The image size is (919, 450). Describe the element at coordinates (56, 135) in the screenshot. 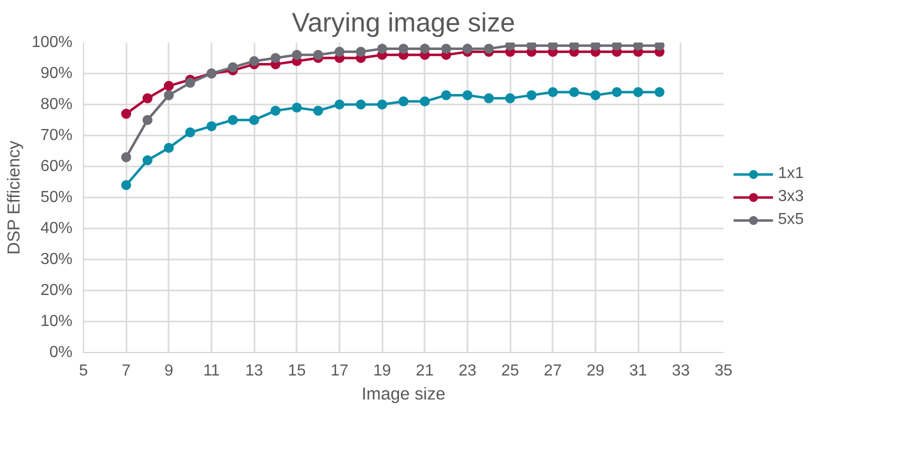

I see `y-tick-label: 70%` at that location.